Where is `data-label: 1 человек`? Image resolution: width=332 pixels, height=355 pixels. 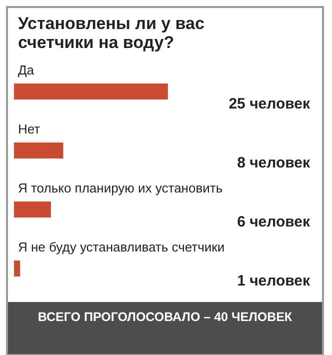
data-label: 1 человек is located at coordinates (273, 281).